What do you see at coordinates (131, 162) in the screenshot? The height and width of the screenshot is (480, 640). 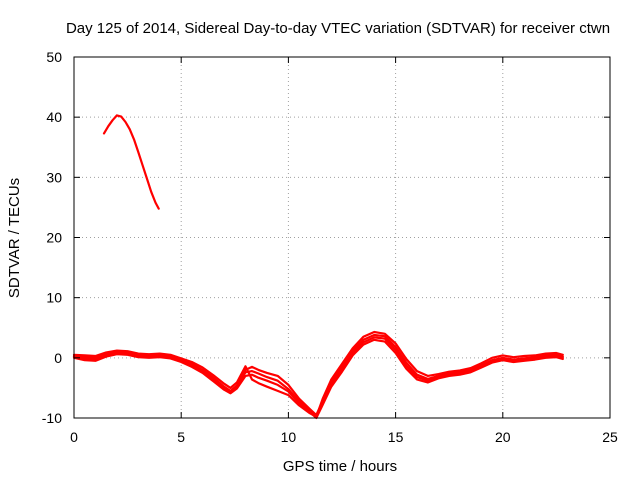 I see `series-line-segment-high` at bounding box center [131, 162].